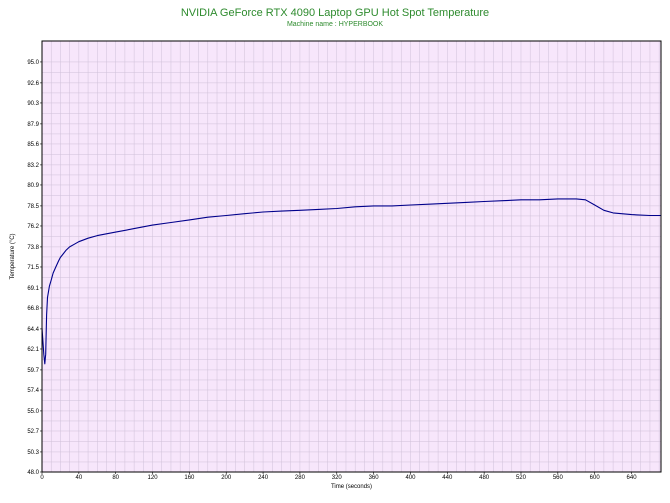 Image resolution: width=670 pixels, height=503 pixels. I want to click on y-tick-label: 64.4, so click(33, 330).